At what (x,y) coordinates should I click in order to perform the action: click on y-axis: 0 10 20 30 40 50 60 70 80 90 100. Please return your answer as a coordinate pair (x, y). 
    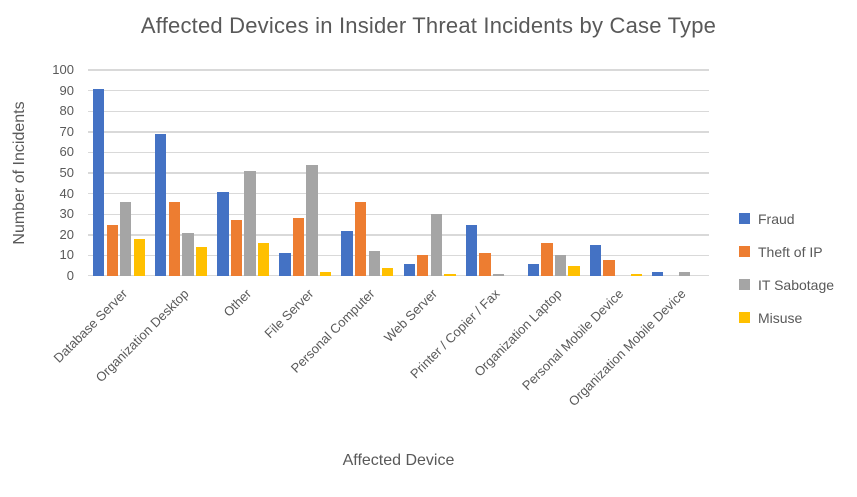
    Looking at the image, I should click on (37, 172).